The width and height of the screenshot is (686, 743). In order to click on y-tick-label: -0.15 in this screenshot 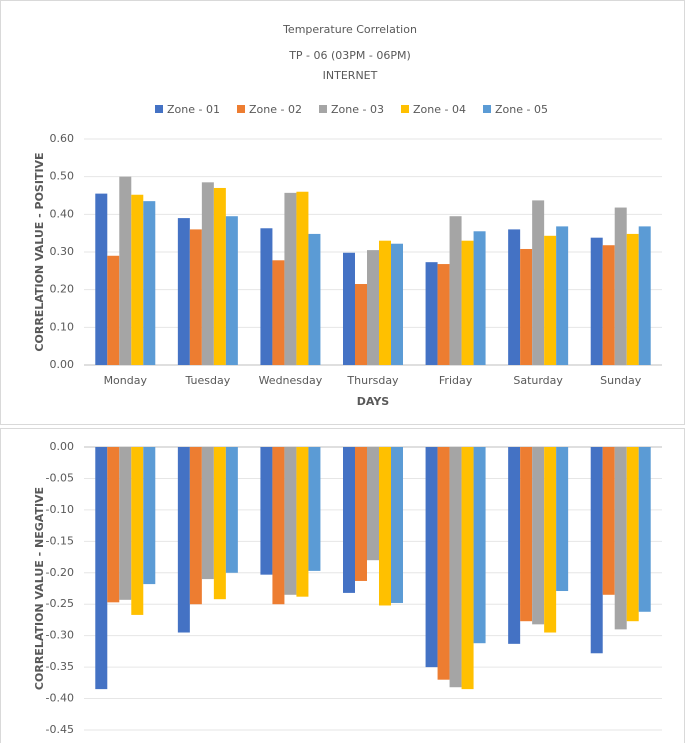, I will do `click(60, 540)`.